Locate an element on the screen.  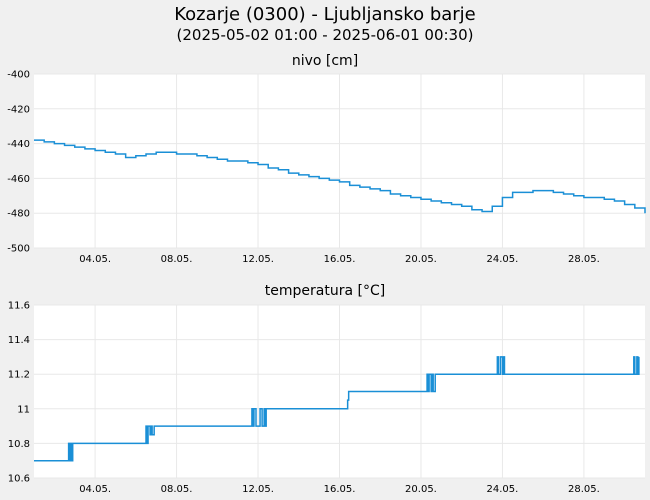
y-tick-label: 11.4 is located at coordinates (19, 340).